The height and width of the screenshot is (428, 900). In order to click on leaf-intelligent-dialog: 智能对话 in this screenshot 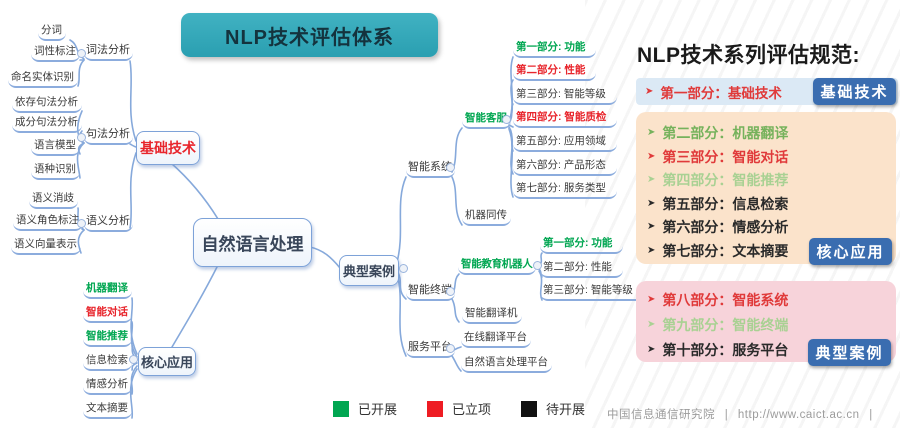, I will do `click(107, 314)`.